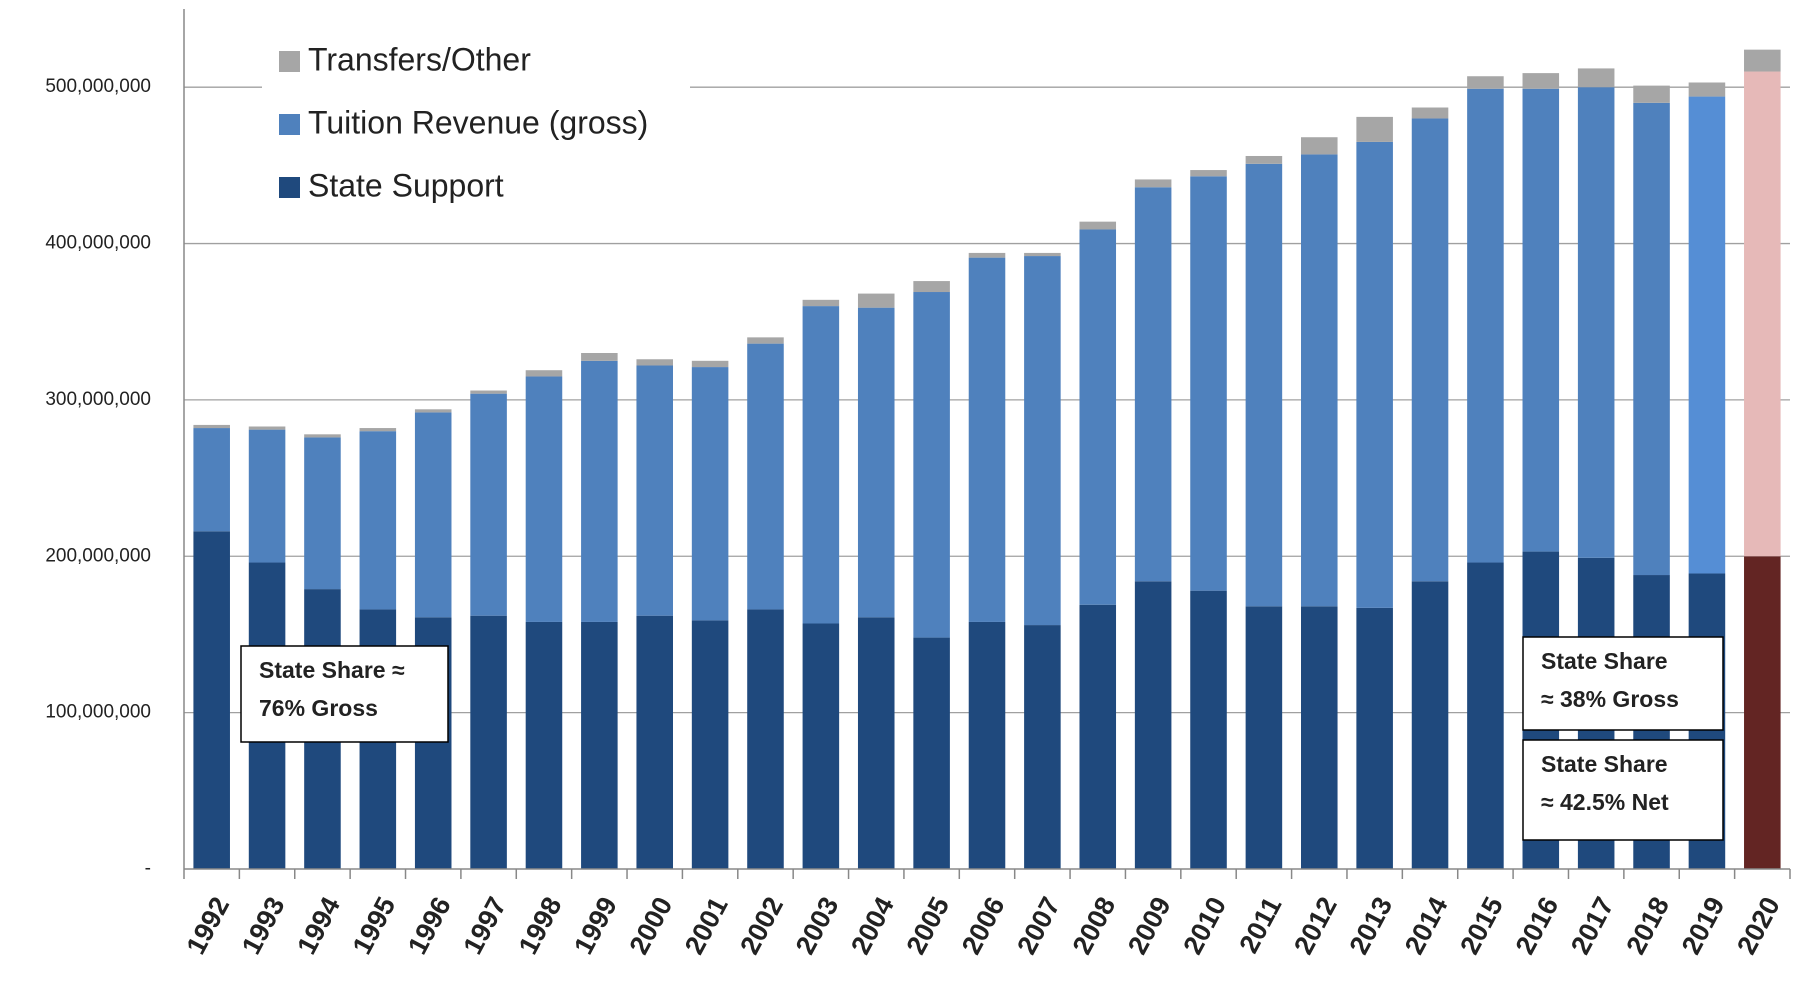 Image resolution: width=1798 pixels, height=982 pixels. What do you see at coordinates (651, 925) in the screenshot?
I see `x-tick-label: 2000` at bounding box center [651, 925].